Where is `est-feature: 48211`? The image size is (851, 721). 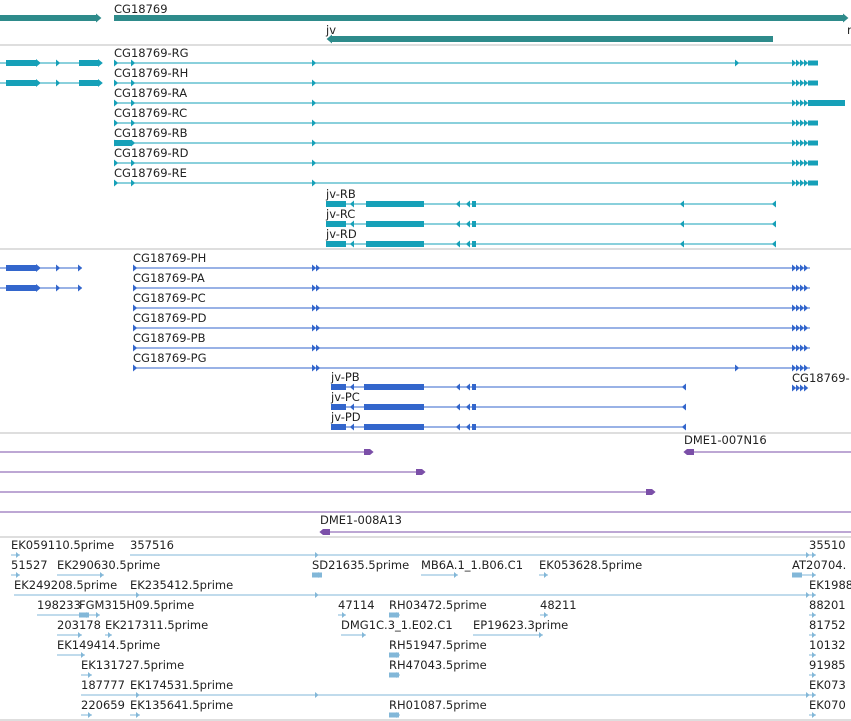 est-feature: 48211 is located at coordinates (558, 608).